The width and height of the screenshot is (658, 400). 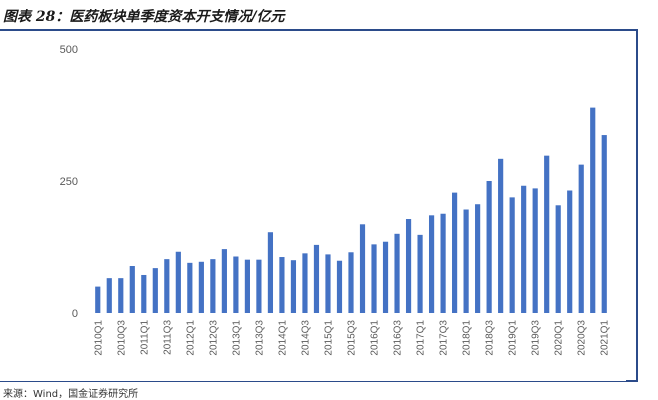 I want to click on bar-2018Q3, so click(x=489, y=247).